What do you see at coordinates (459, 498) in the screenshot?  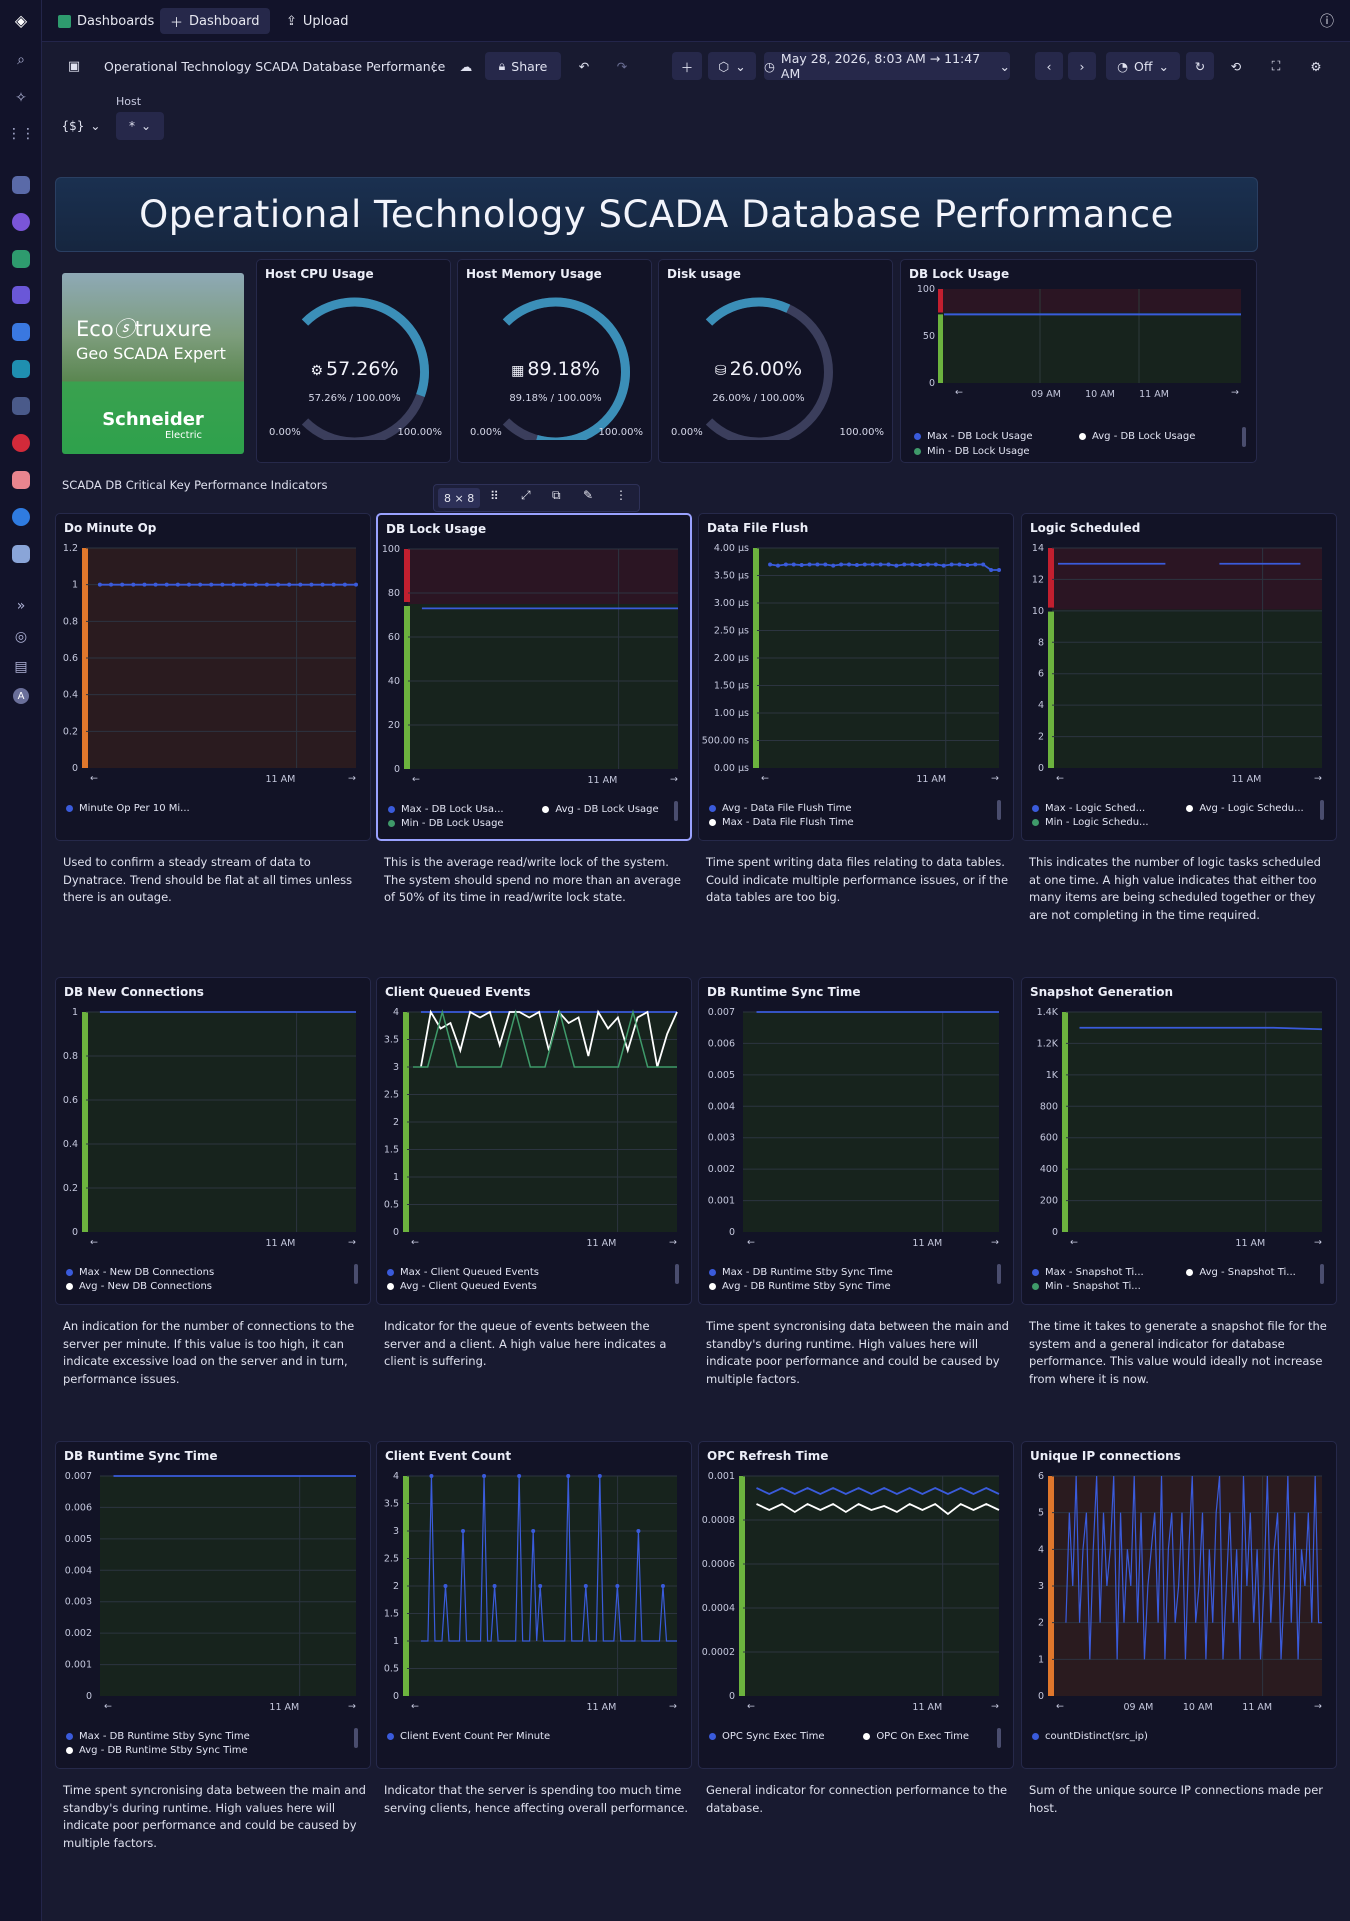 I see `tile-size-indicator: 8 × 8` at bounding box center [459, 498].